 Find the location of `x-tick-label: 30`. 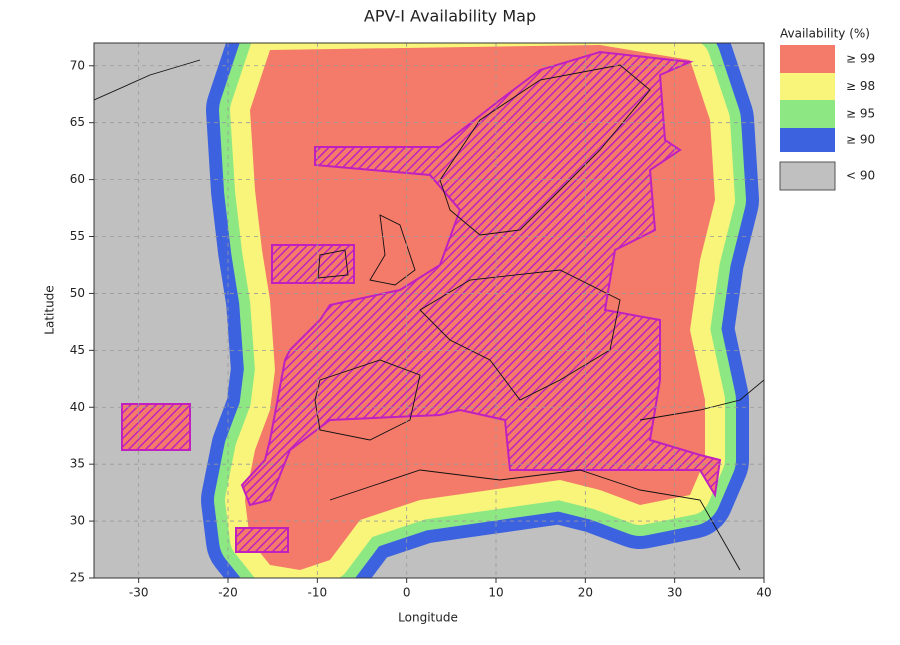

x-tick-label: 30 is located at coordinates (674, 593).